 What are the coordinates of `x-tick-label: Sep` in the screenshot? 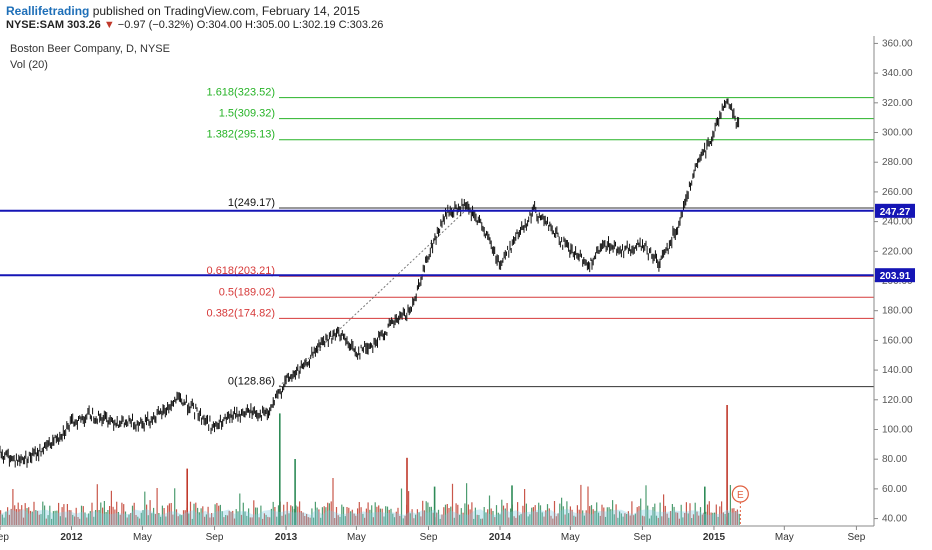 It's located at (643, 537).